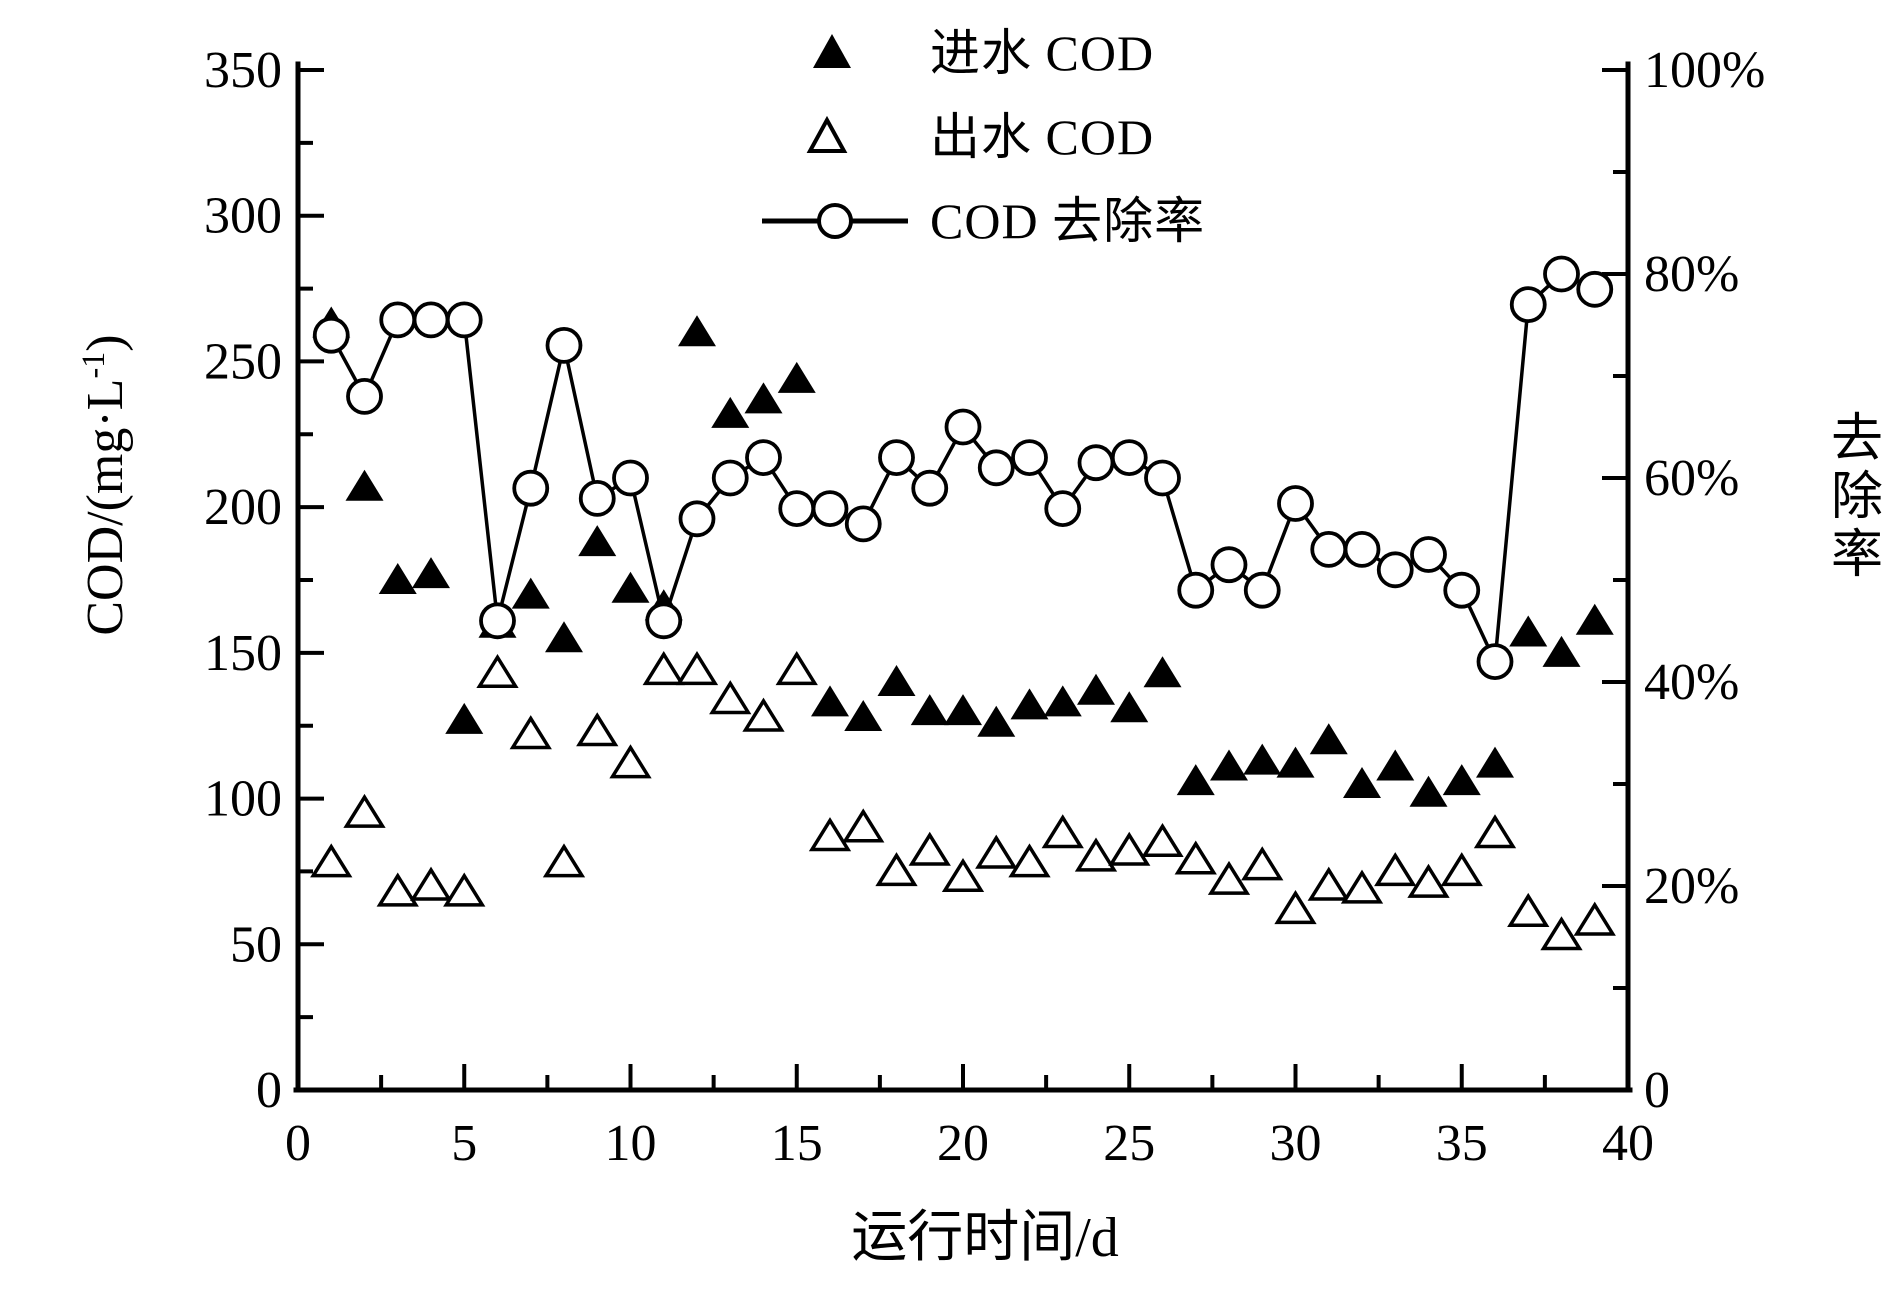 This screenshot has height=1291, width=1887. Describe the element at coordinates (963, 1143) in the screenshot. I see `x-tick-label: 20` at that location.